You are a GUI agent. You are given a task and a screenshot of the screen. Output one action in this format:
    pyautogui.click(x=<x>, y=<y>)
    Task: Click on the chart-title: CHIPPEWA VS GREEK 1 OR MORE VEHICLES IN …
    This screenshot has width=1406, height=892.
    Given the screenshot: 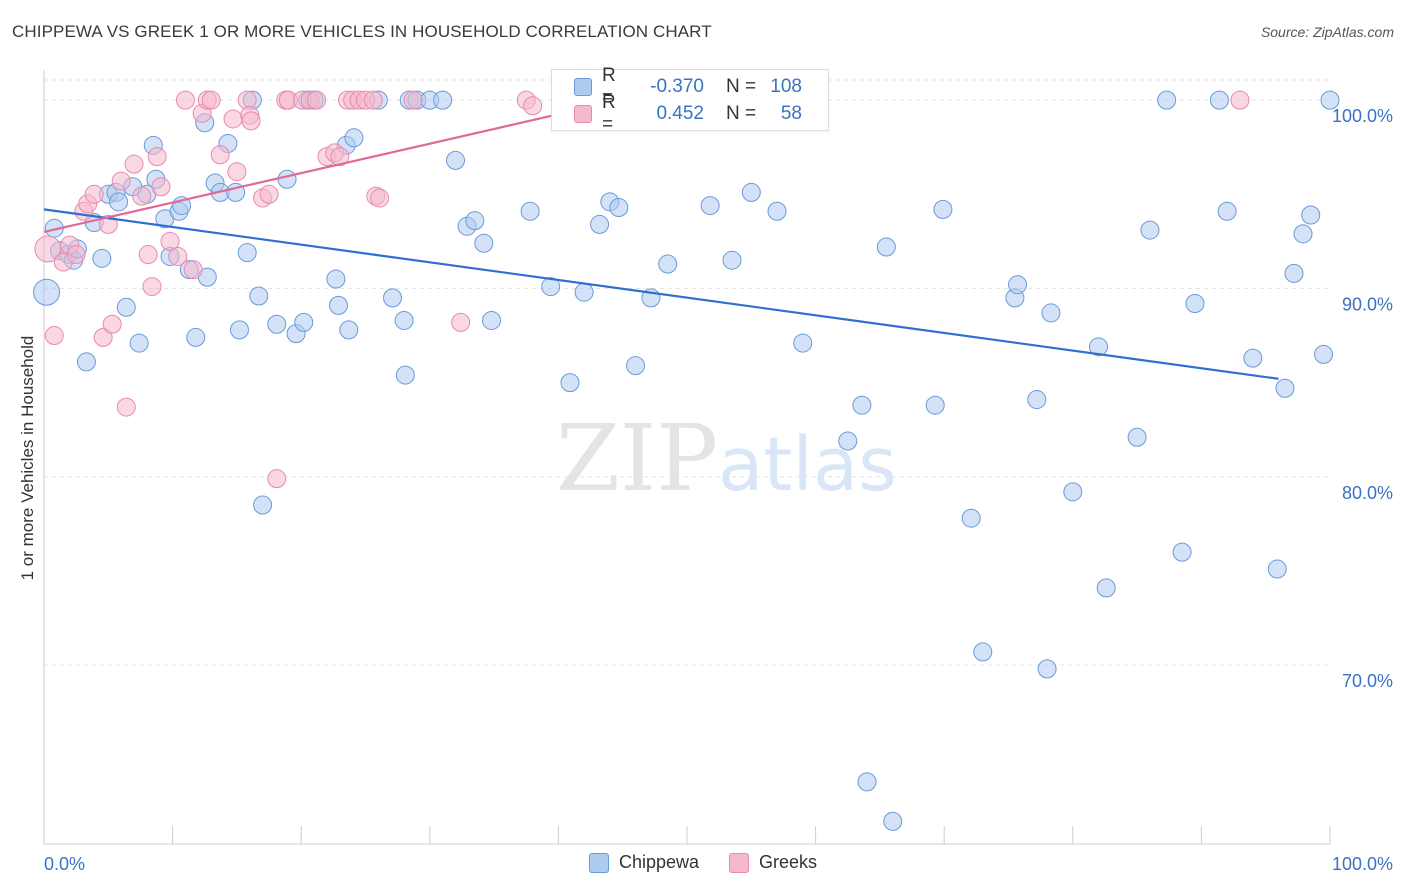 What is the action you would take?
    pyautogui.click(x=362, y=31)
    